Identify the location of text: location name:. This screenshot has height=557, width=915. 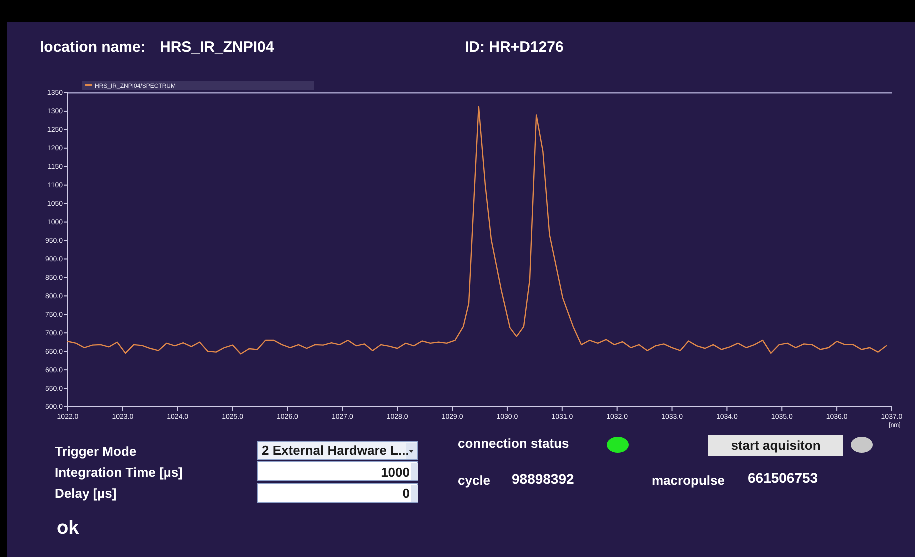
(93, 47).